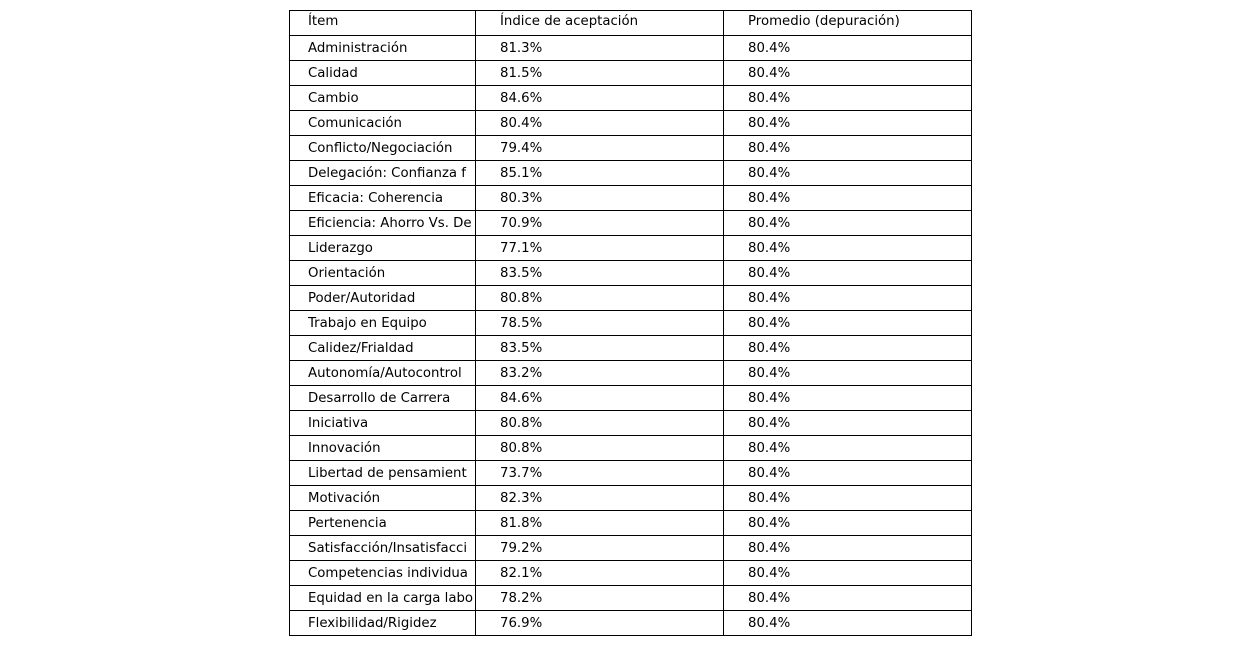  What do you see at coordinates (382, 548) in the screenshot?
I see `item-cell: Satisfacción/Insatisfacci` at bounding box center [382, 548].